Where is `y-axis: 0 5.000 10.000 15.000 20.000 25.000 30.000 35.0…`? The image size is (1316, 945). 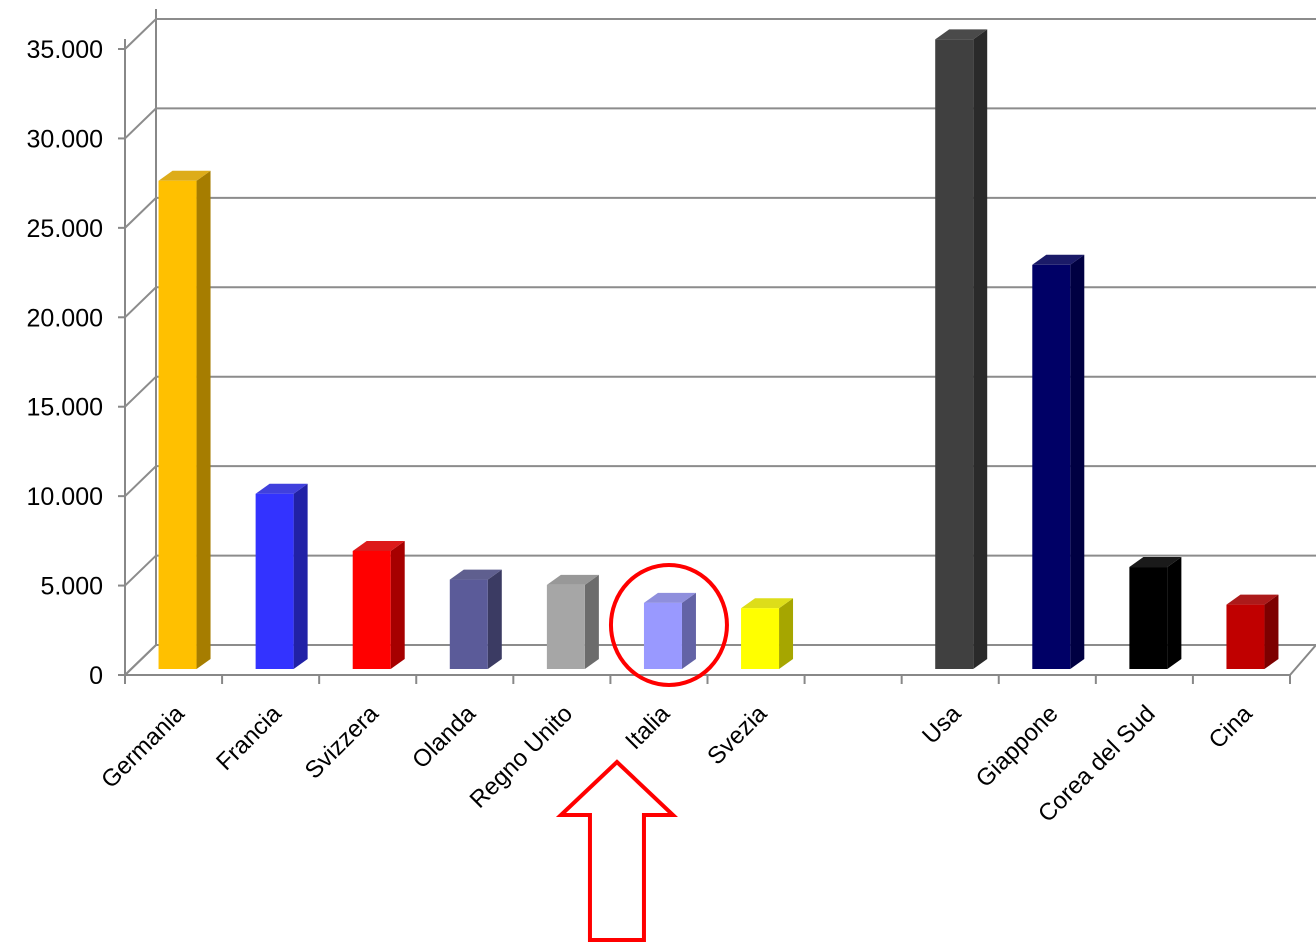 y-axis: 0 5.000 10.000 15.000 20.000 25.000 30.000 35.0… is located at coordinates (76, 363).